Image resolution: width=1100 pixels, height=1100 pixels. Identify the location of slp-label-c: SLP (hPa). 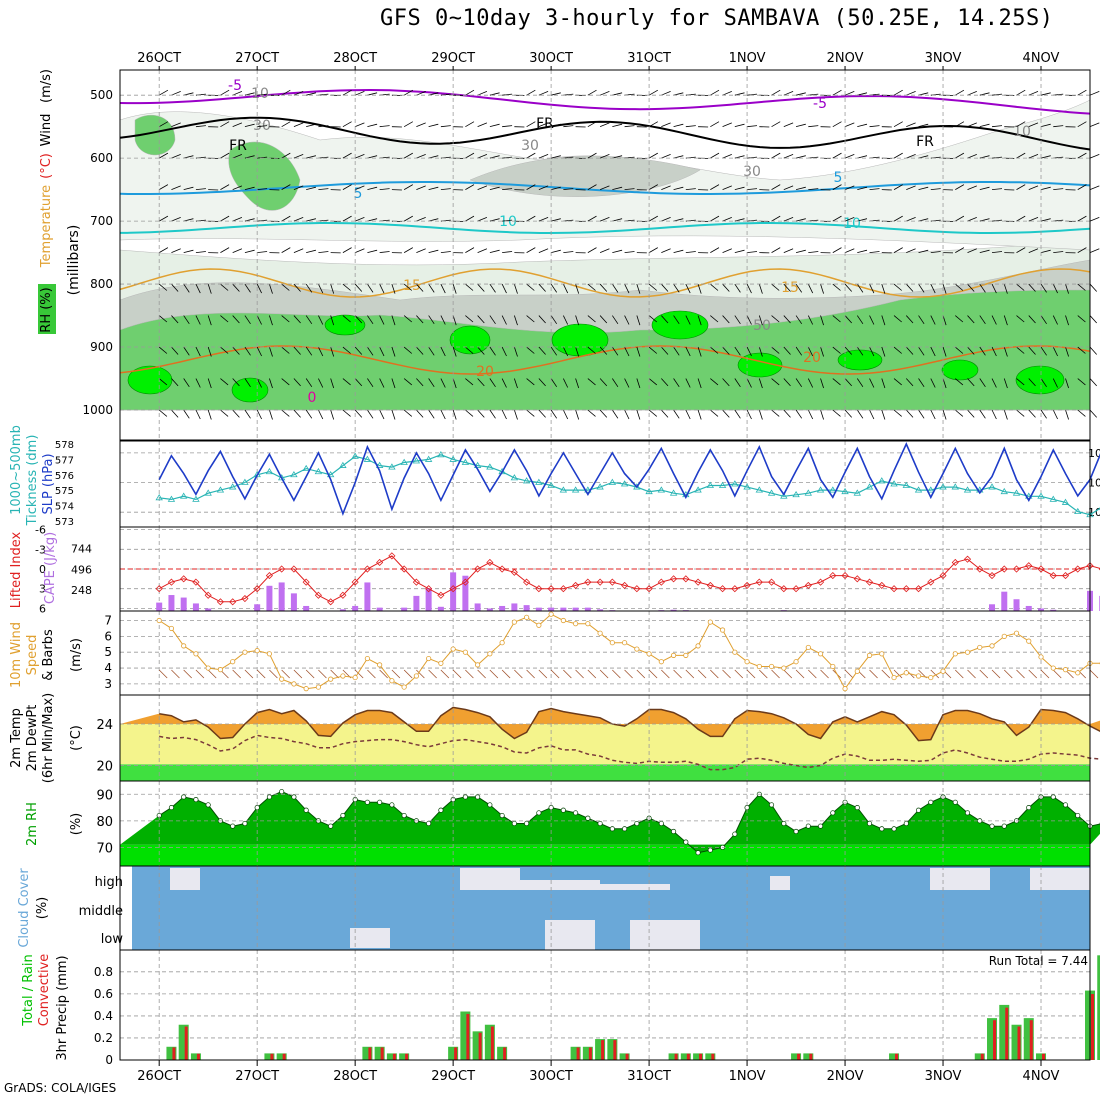
(48, 483).